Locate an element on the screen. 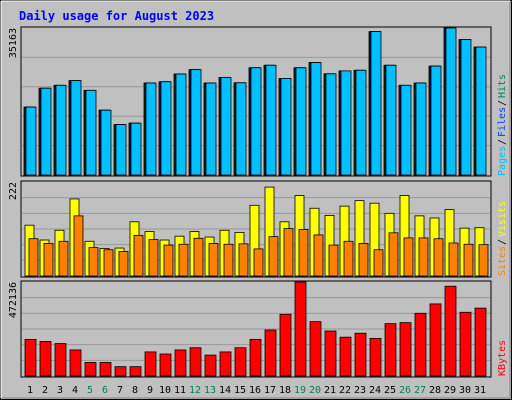 The image size is (512, 400). x-tick-label: 31 is located at coordinates (480, 390).